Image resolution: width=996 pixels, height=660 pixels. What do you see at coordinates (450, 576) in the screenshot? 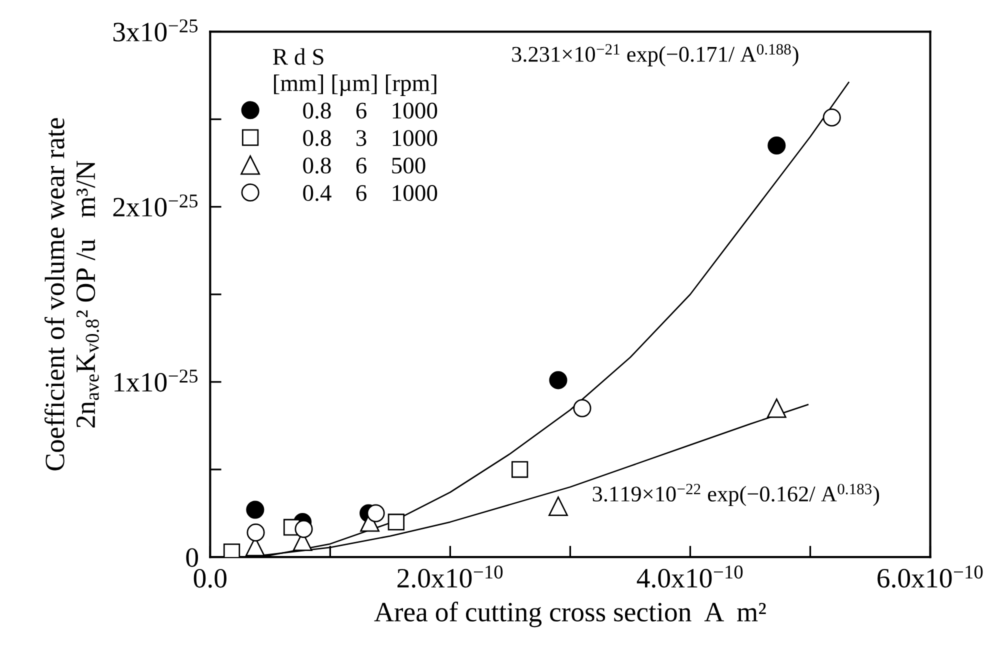
I see `x-tick-label: 2.0x10$^{−10}$` at bounding box center [450, 576].